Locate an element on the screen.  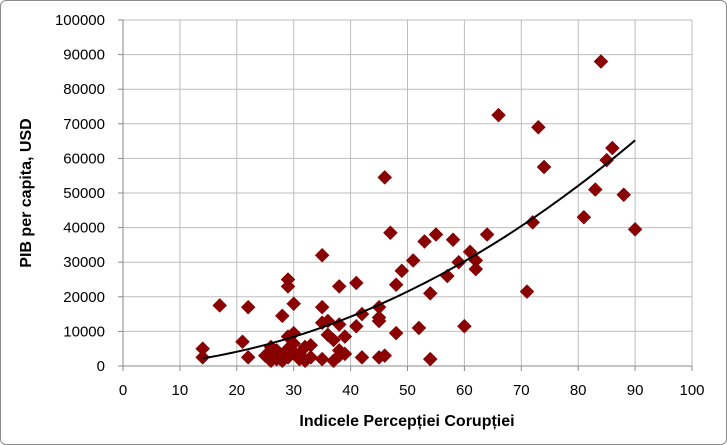
y-tick-label: 0 is located at coordinates (101, 366).